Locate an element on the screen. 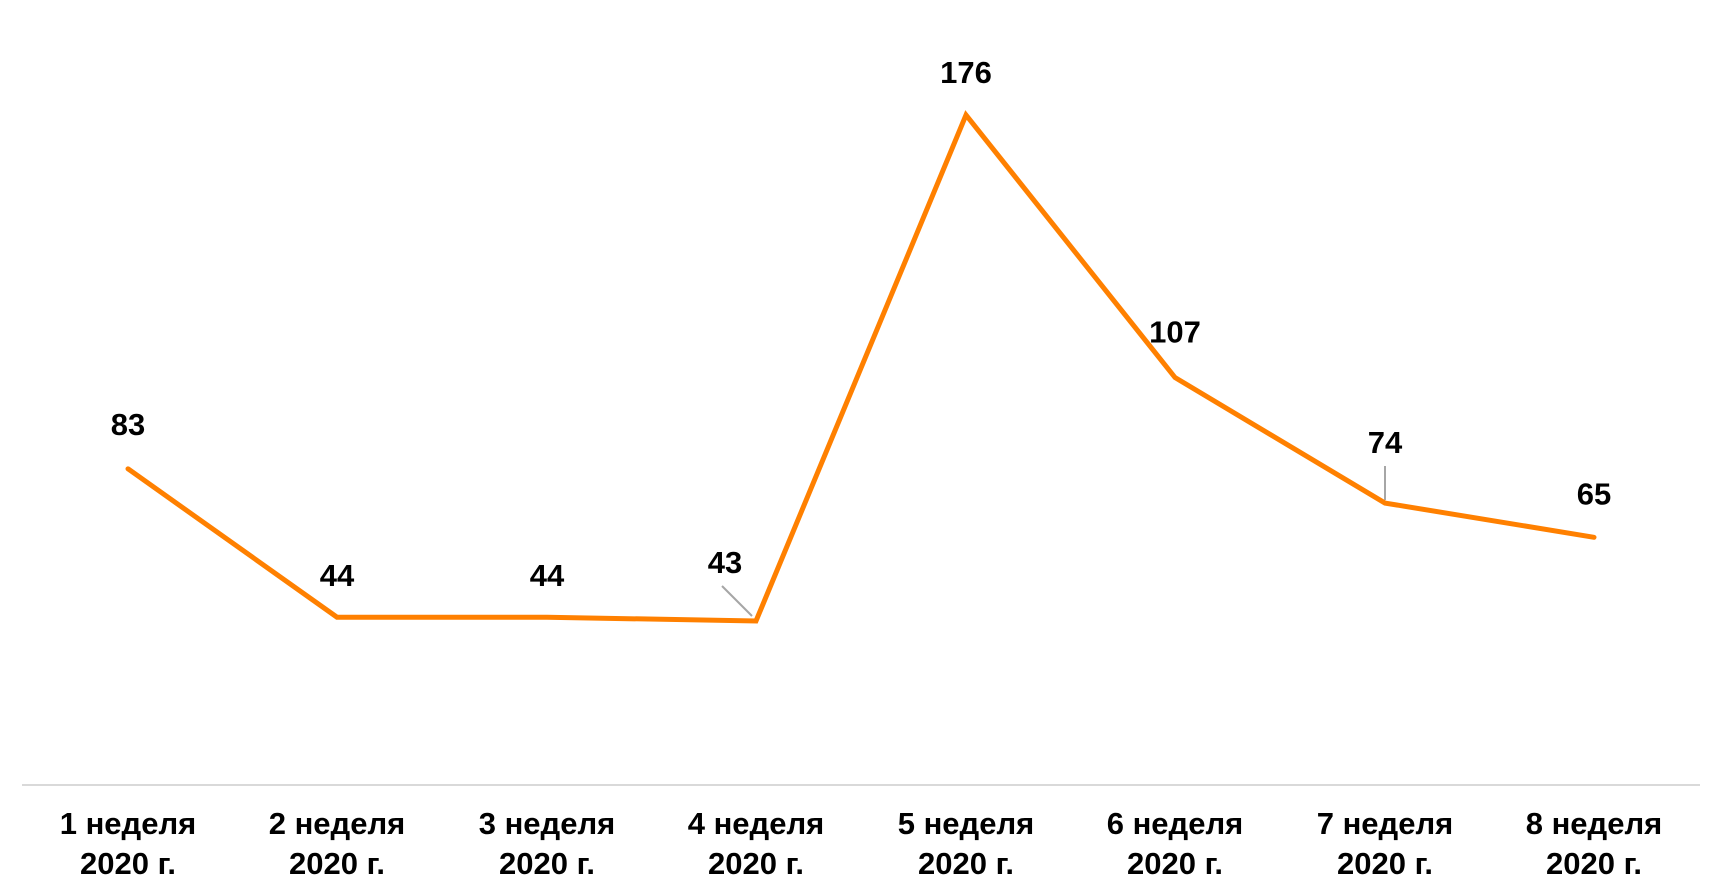  x-axis-label: 2 неделя is located at coordinates (337, 823).